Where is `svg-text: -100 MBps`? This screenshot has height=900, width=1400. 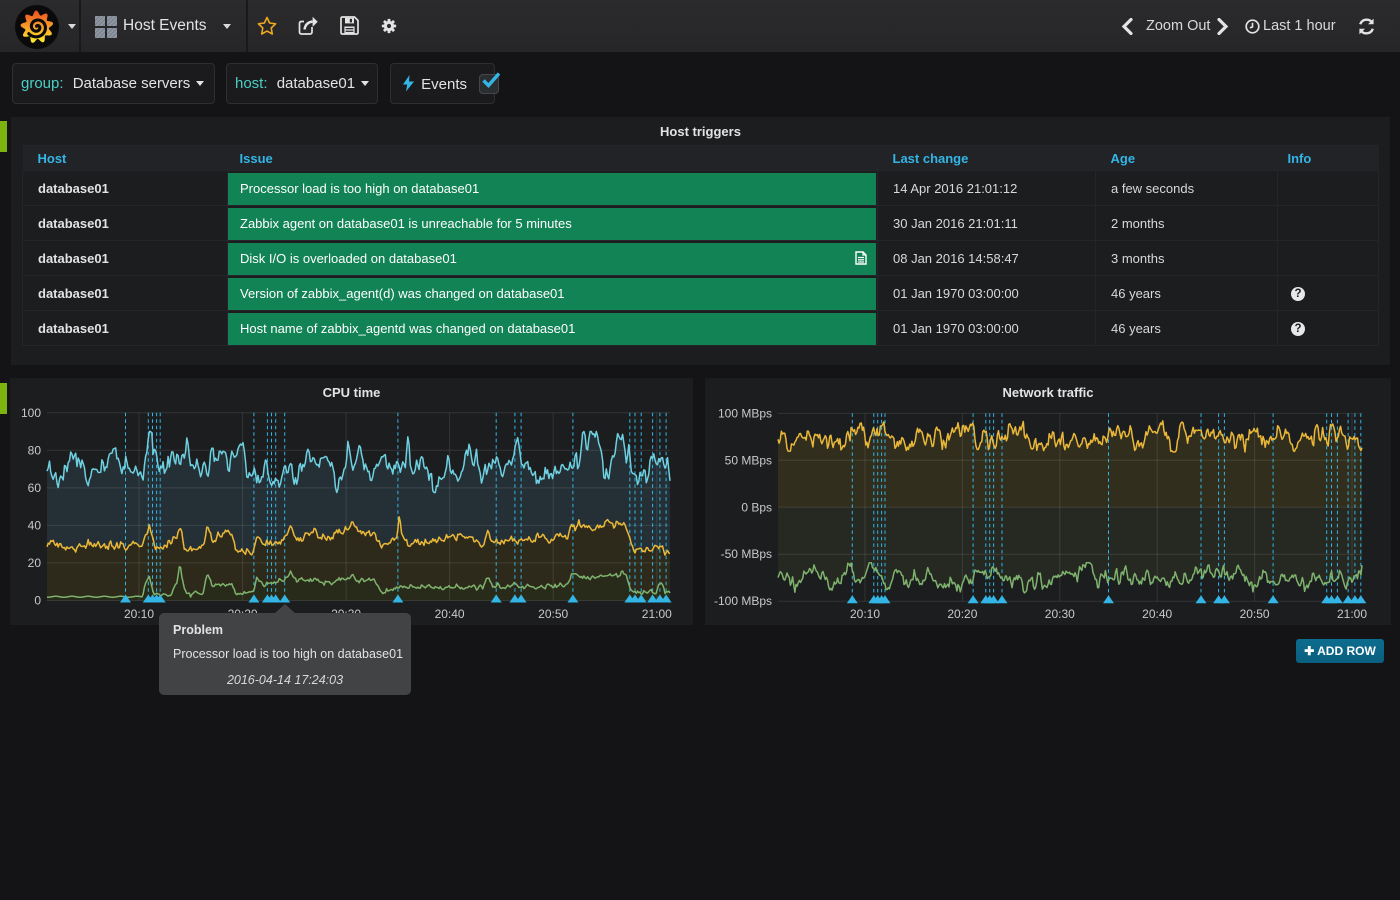
svg-text: -100 MBps is located at coordinates (743, 601).